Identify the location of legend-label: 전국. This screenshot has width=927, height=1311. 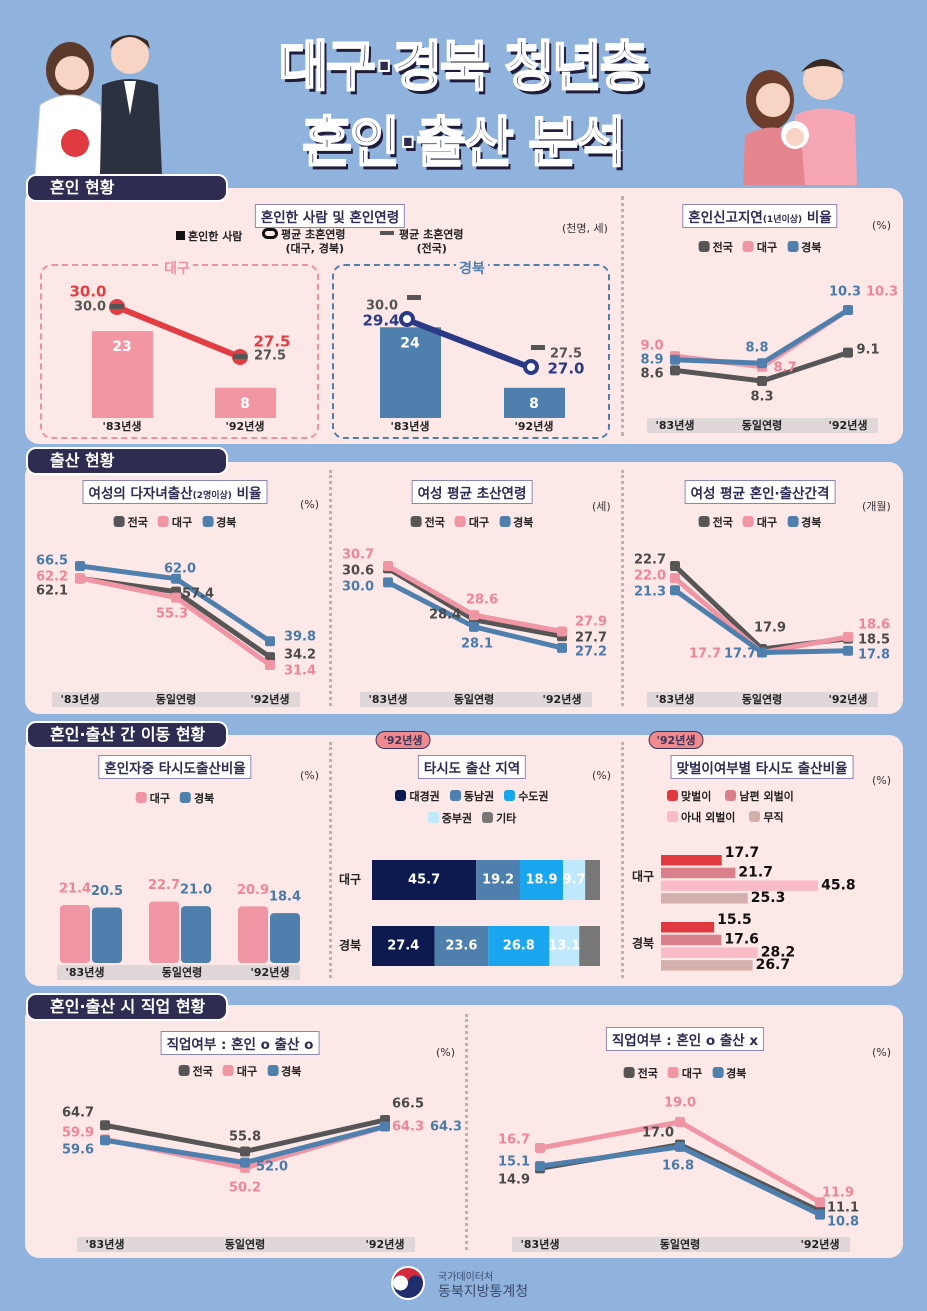
(647, 1073).